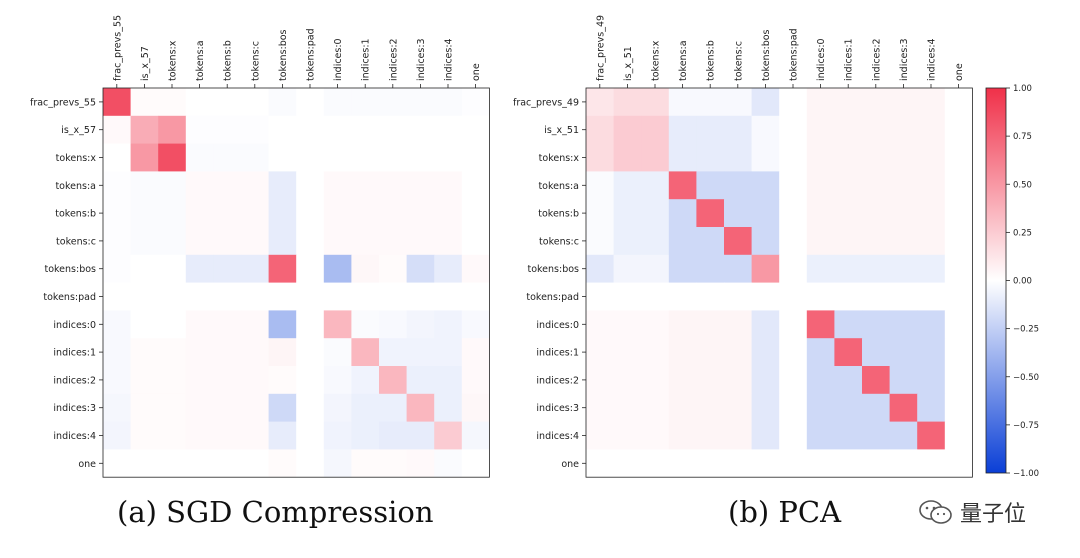  What do you see at coordinates (76, 158) in the screenshot?
I see `y-tick-label-tokens-x: tokens:x` at bounding box center [76, 158].